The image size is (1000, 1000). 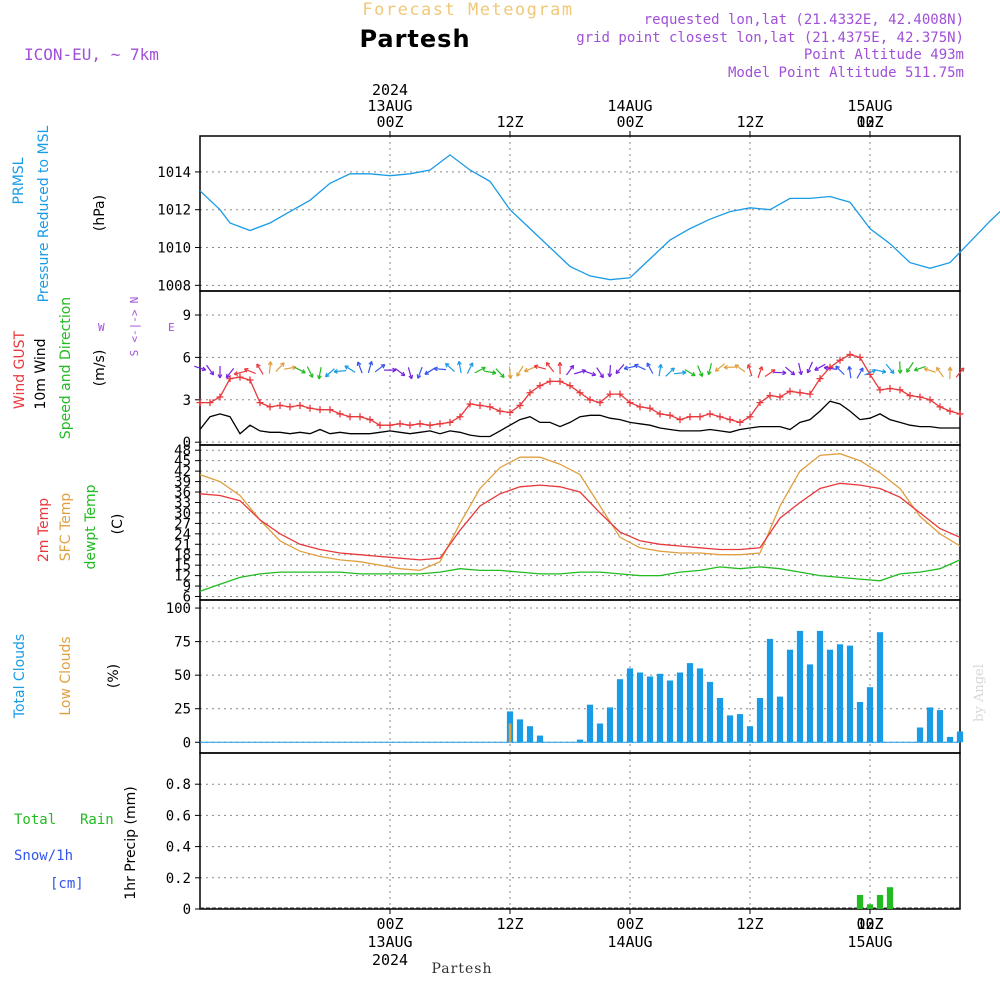 What do you see at coordinates (182, 710) in the screenshot?
I see `y-tick-label: 25` at bounding box center [182, 710].